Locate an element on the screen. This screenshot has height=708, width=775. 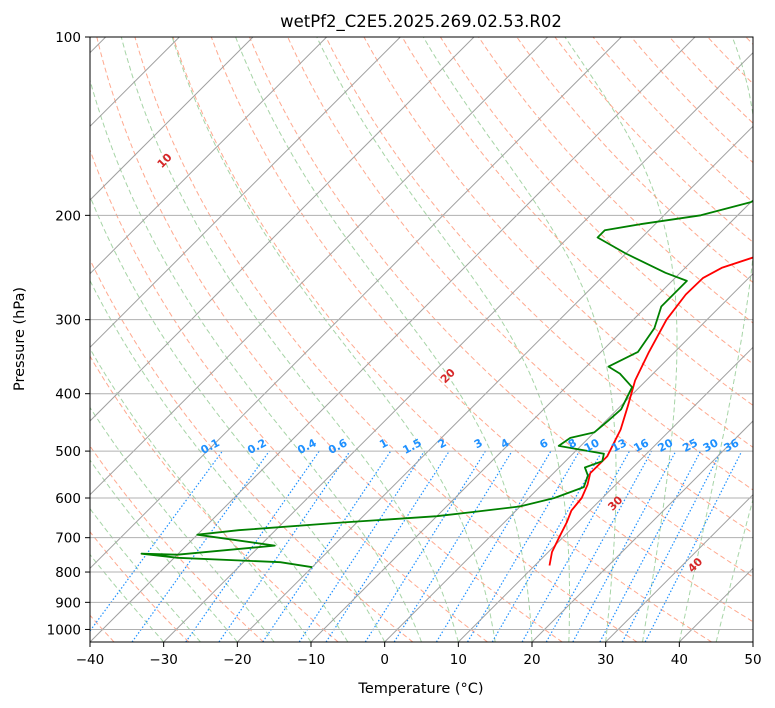
y-tick-label: 300 is located at coordinates (68, 321).